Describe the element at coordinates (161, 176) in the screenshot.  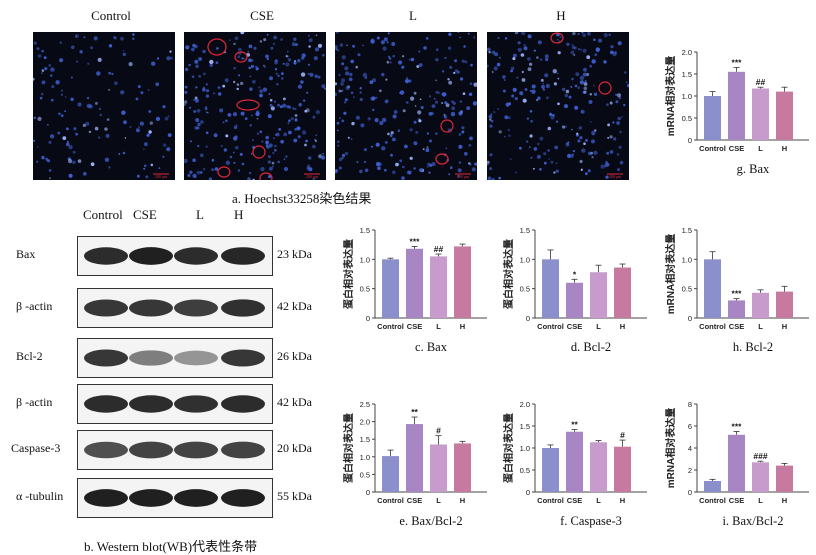
I see `scale-bar-label: 200 μm` at that location.